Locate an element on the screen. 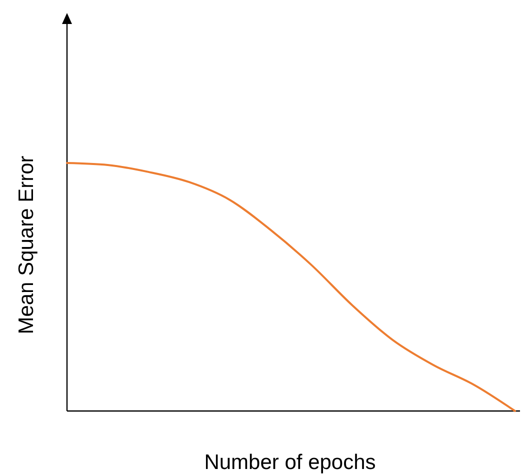 The width and height of the screenshot is (528, 475). x-axis-title: Number of epochs is located at coordinates (290, 462).